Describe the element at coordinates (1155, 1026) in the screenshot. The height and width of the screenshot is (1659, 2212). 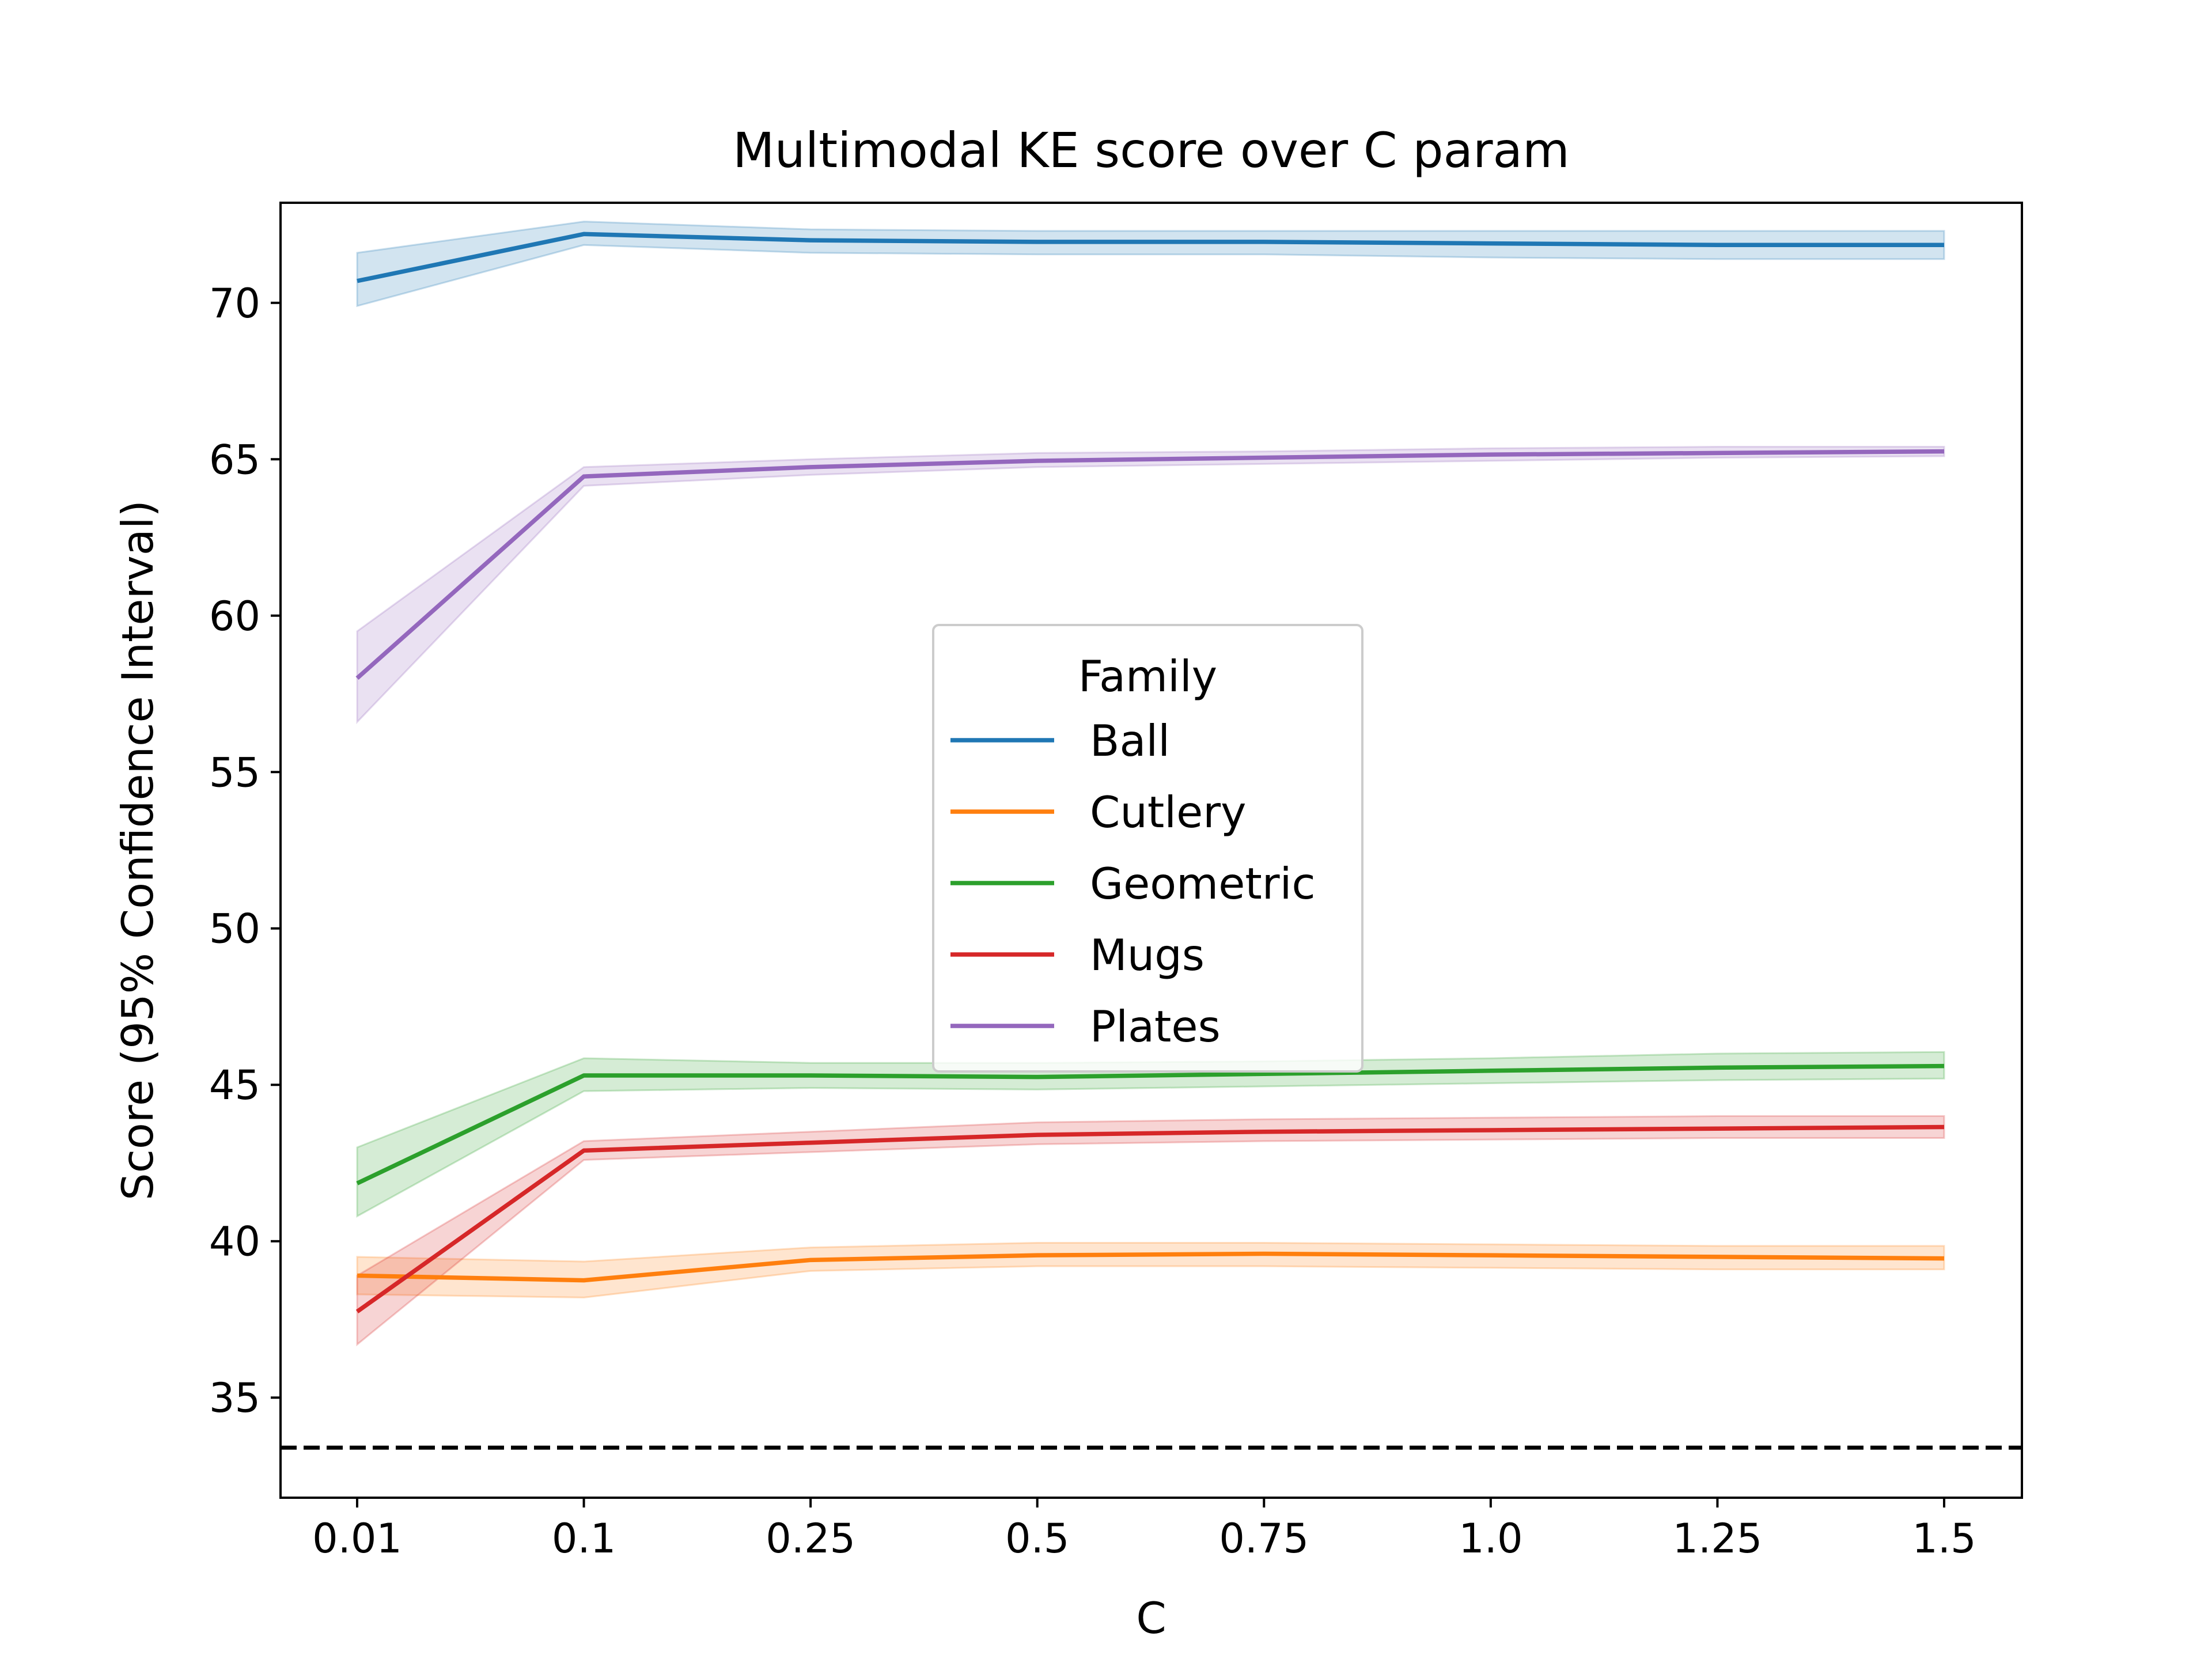
I see `legend-label-plates: Plates` at that location.